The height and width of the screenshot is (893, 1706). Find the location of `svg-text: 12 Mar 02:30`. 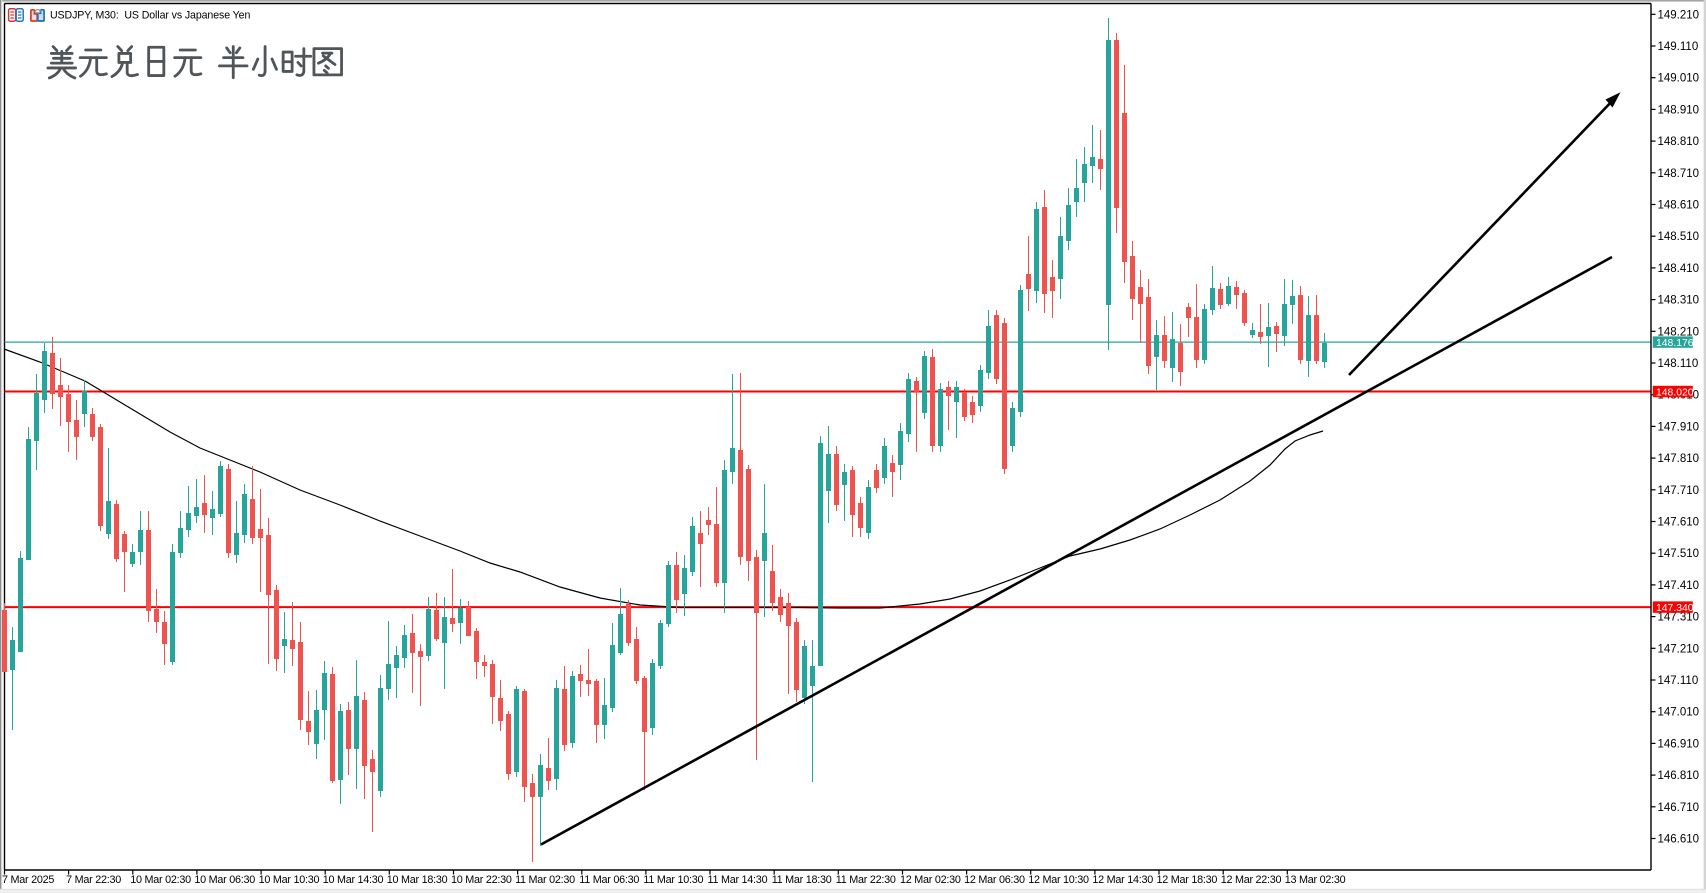

svg-text: 12 Mar 02:30 is located at coordinates (930, 880).